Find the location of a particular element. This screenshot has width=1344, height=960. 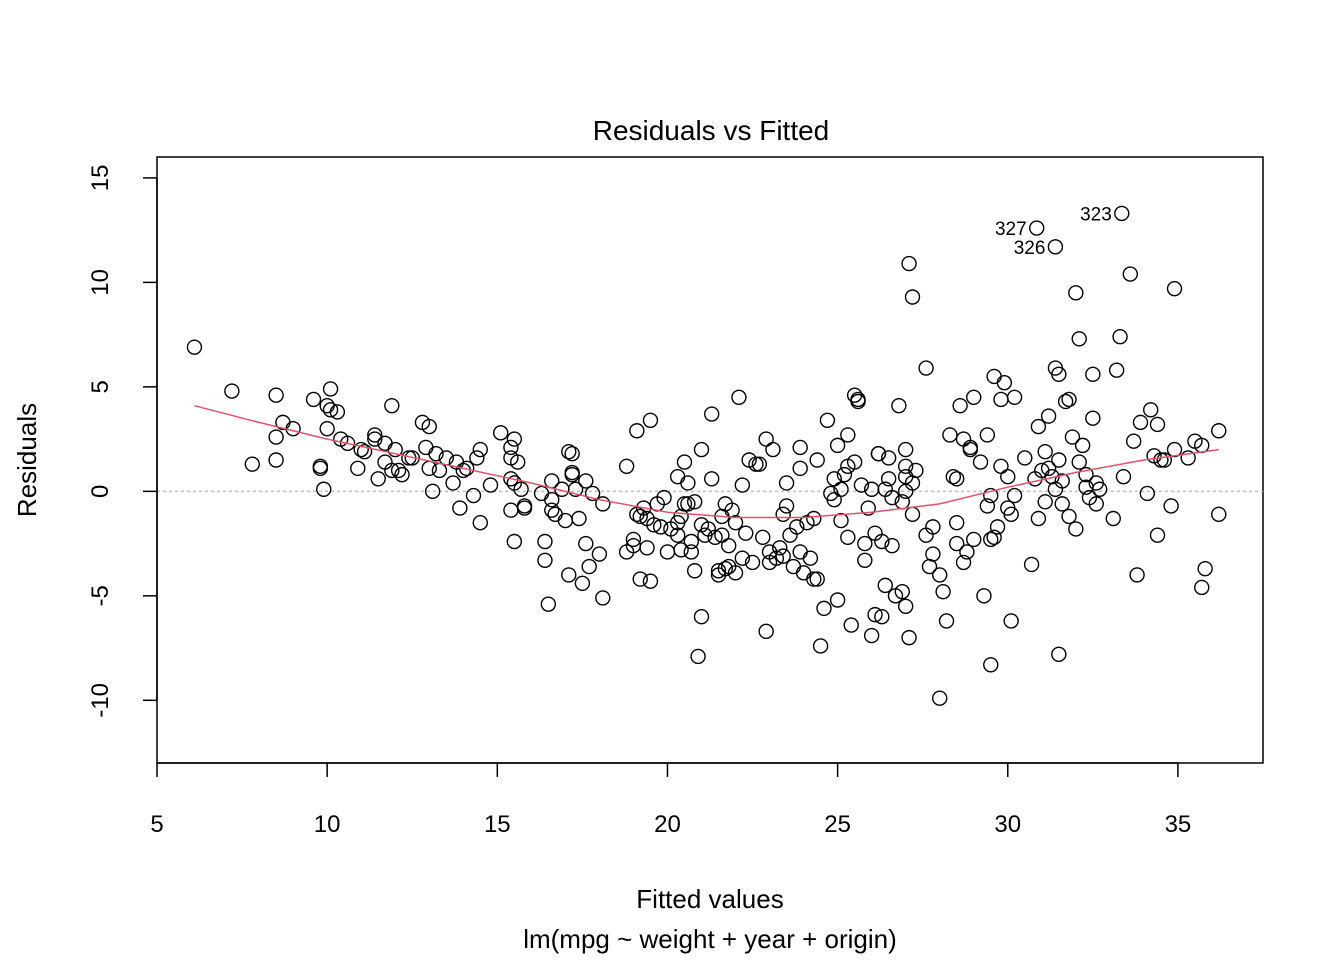

x-tick-label: 20 is located at coordinates (667, 824).